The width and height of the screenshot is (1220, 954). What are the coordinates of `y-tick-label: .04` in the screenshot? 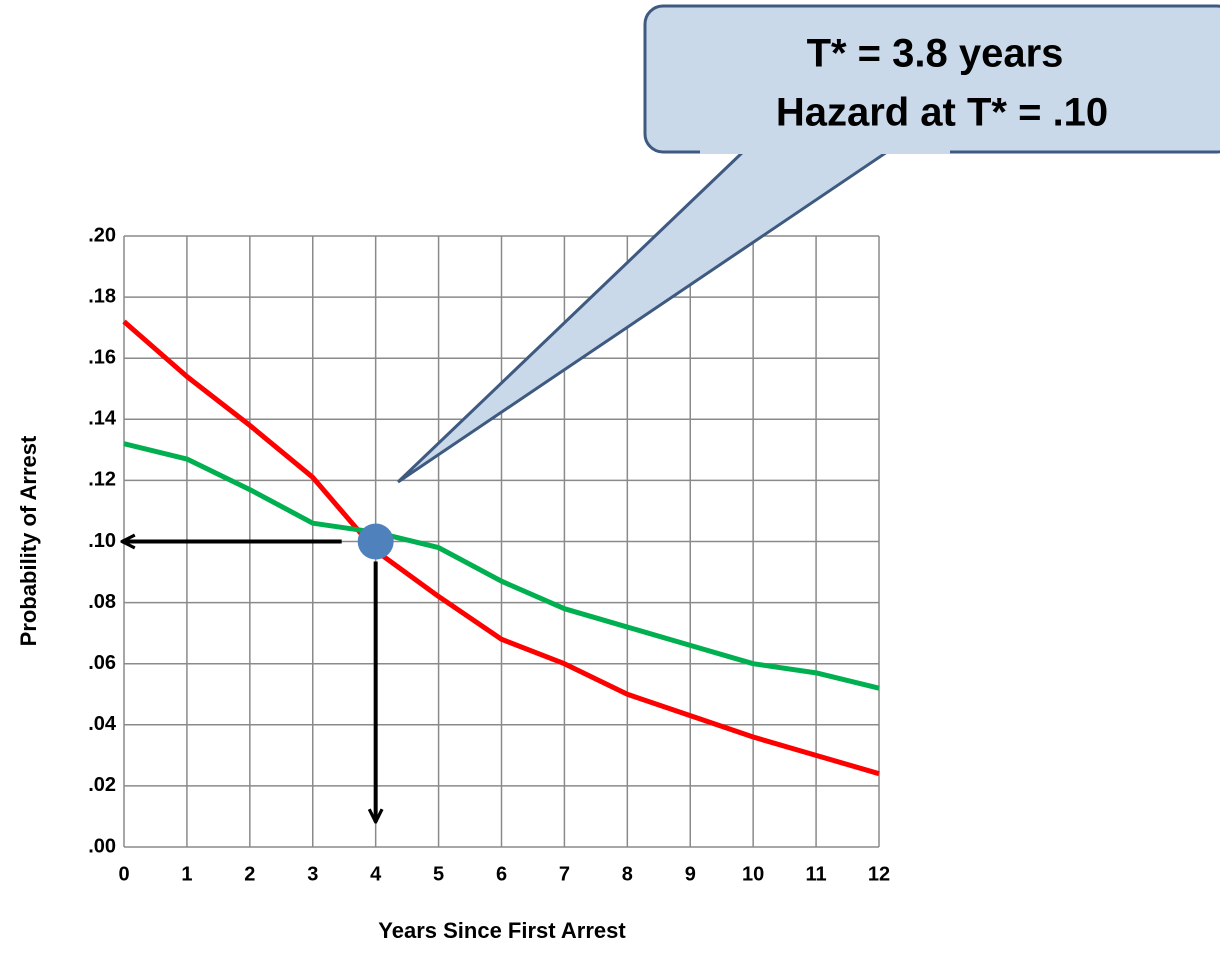 It's located at (102, 724).